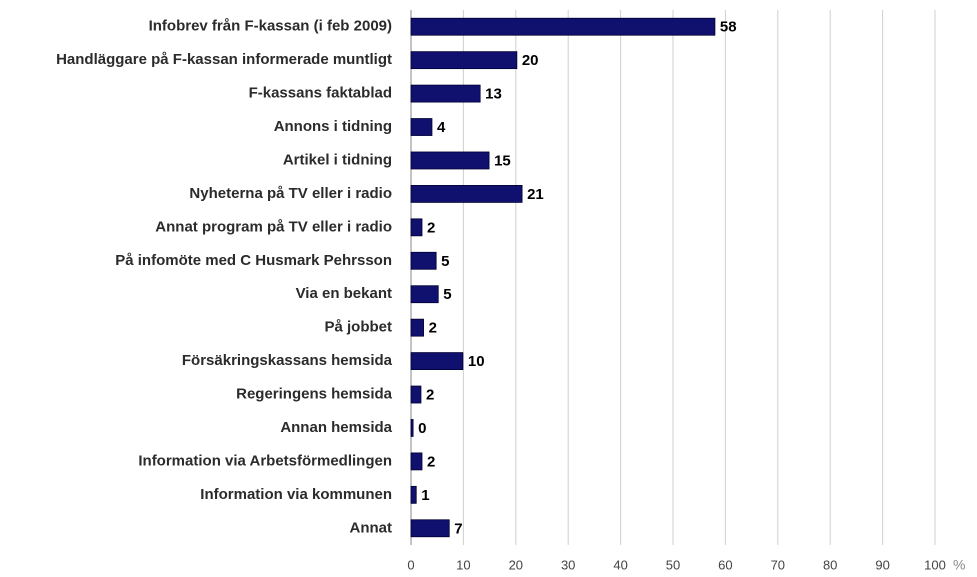 The width and height of the screenshot is (977, 577). Describe the element at coordinates (535, 194) in the screenshot. I see `data-label: 21` at that location.